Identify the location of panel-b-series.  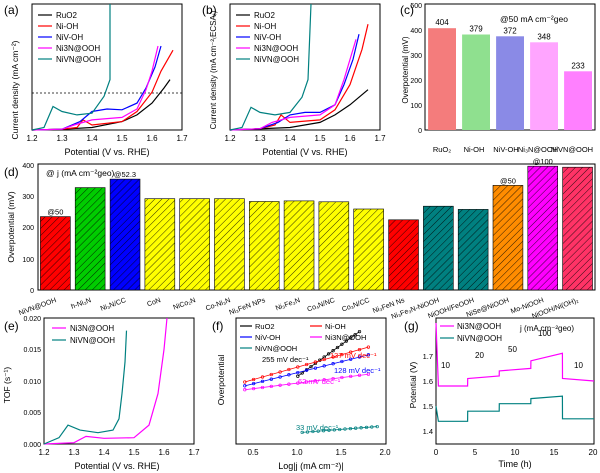
(299, 67).